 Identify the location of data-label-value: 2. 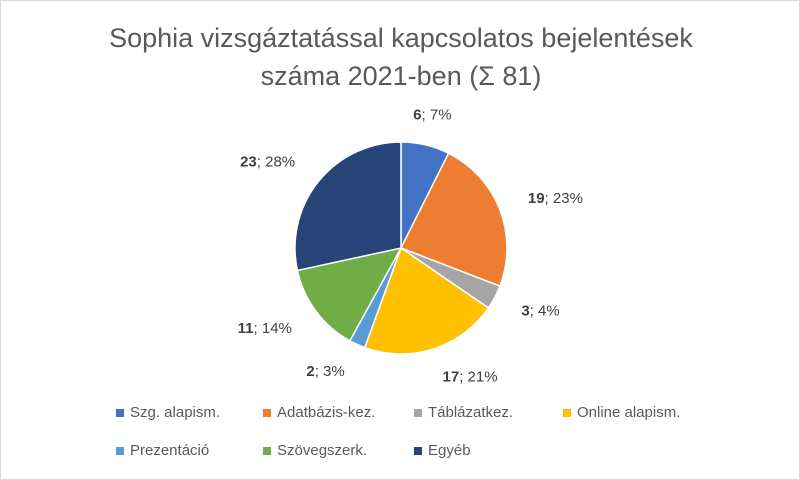
(310, 371).